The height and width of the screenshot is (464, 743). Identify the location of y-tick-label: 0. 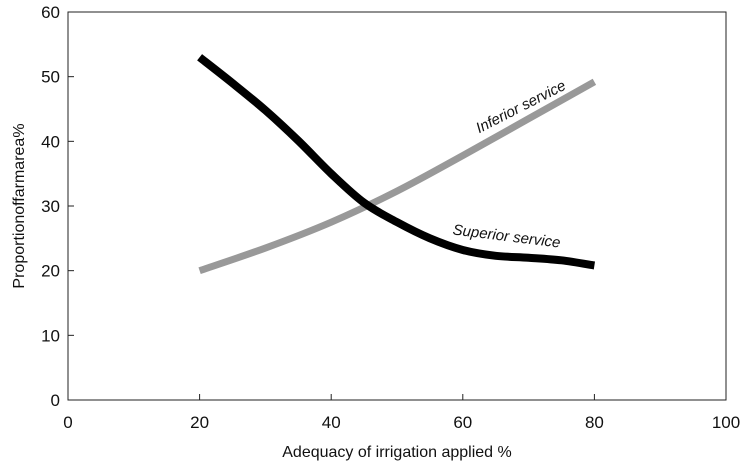
(55, 400).